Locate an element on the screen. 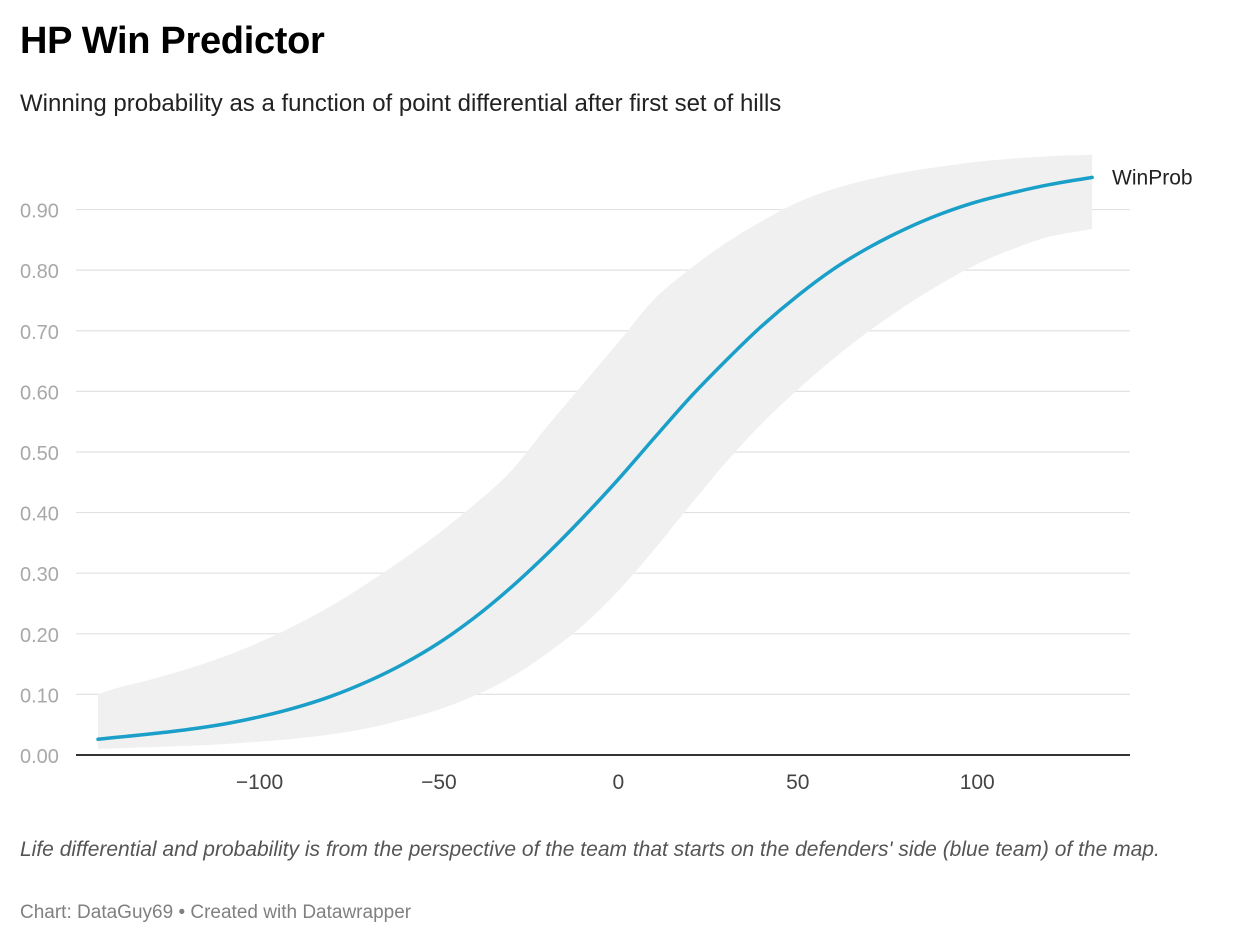 This screenshot has width=1240, height=948. y-tick-label: 0.60 is located at coordinates (39, 393).